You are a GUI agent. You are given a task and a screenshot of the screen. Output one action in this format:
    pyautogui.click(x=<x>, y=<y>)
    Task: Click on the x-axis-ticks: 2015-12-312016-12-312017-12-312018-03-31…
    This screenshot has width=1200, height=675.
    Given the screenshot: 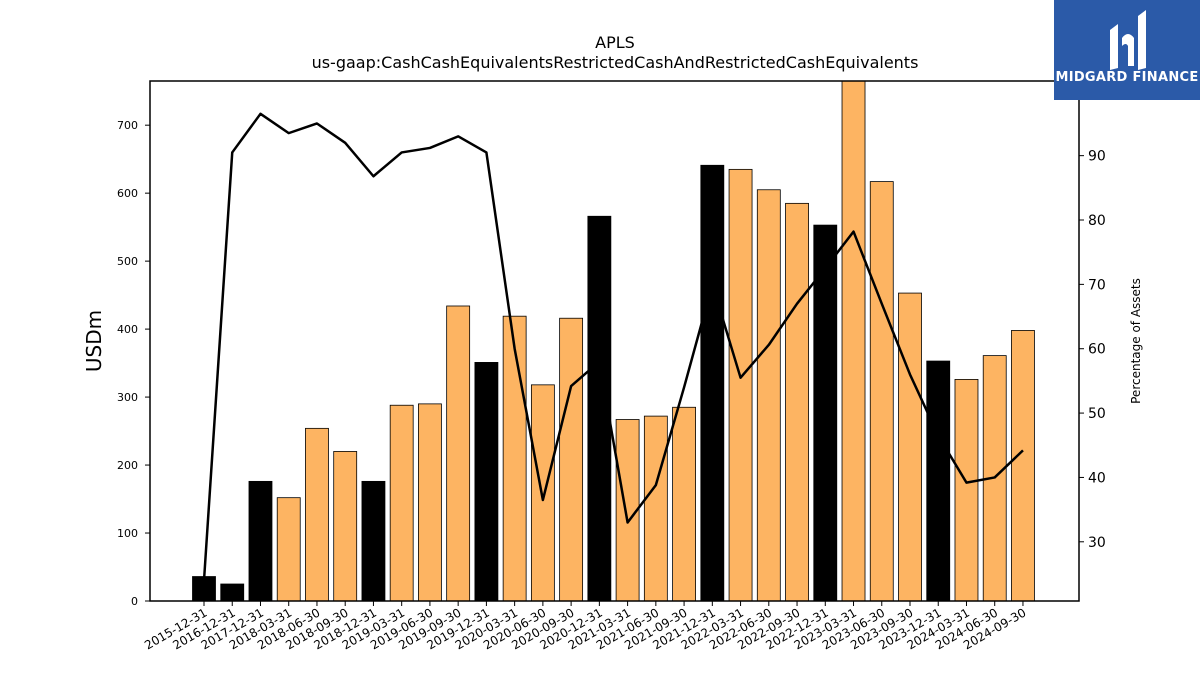 What is the action you would take?
    pyautogui.click(x=585, y=626)
    